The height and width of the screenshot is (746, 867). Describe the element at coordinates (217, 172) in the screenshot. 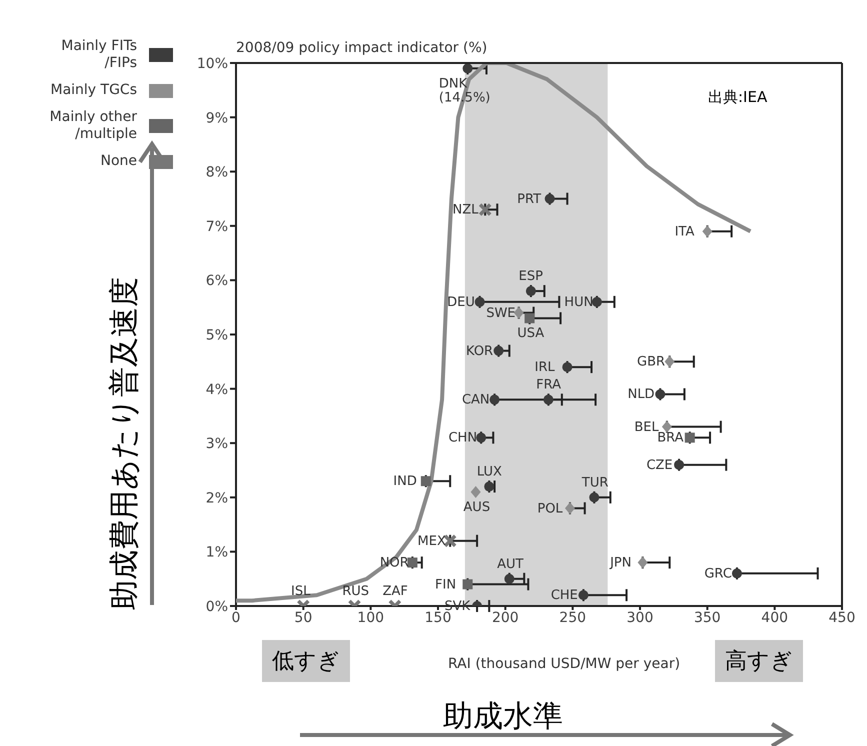

I see `y-tick-label: 8%` at that location.